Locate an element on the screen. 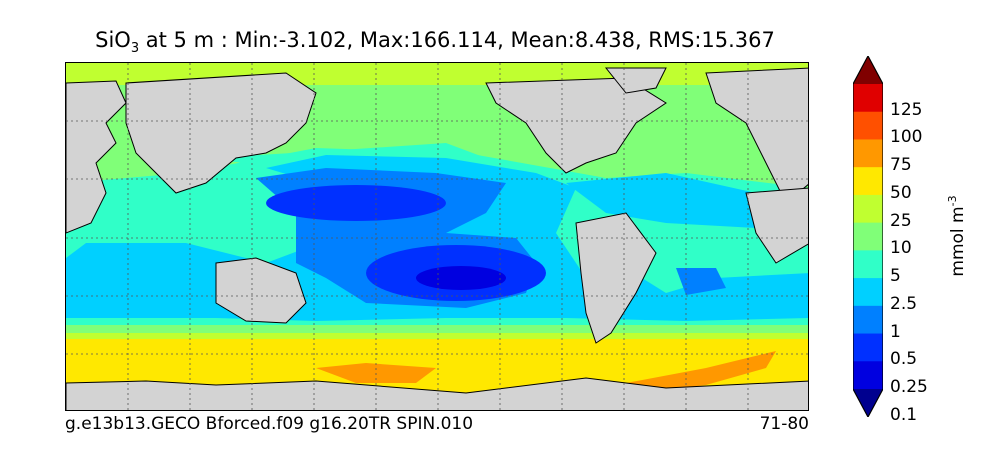 The height and width of the screenshot is (466, 999). colorbar is located at coordinates (868, 236).